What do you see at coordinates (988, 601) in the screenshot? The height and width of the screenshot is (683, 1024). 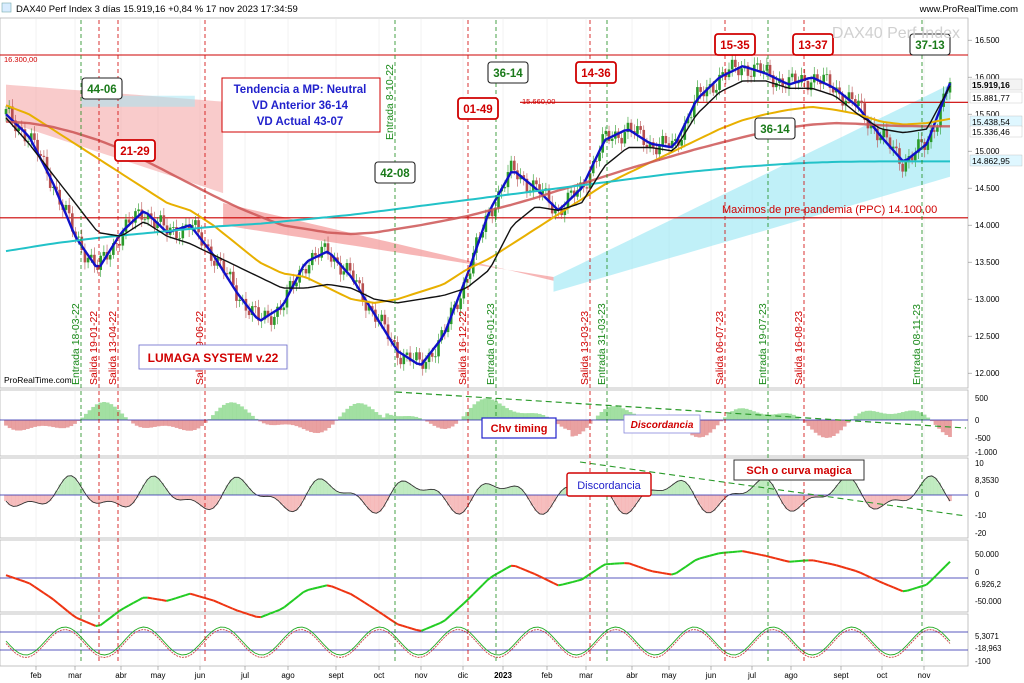 I see `p3-tick: -50.000` at bounding box center [988, 601].